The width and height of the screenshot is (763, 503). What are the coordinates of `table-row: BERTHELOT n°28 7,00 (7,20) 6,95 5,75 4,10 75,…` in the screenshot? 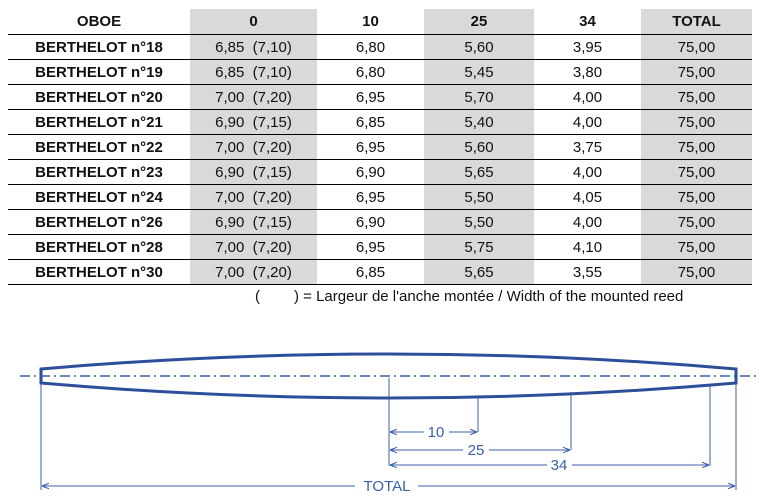 It's located at (380, 247).